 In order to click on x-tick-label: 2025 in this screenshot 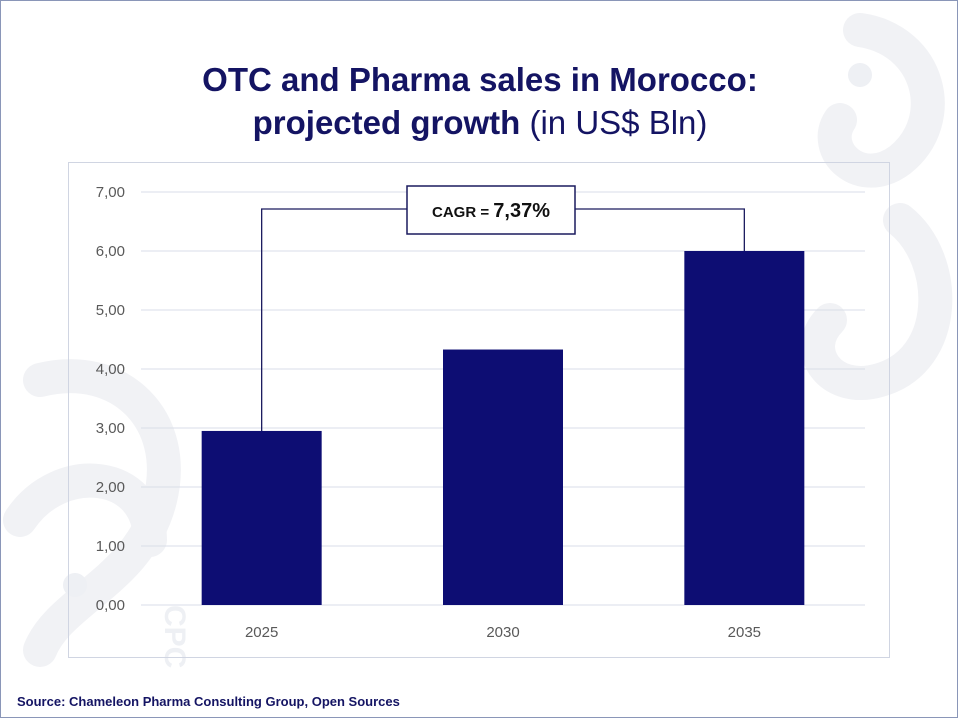, I will do `click(261, 632)`.